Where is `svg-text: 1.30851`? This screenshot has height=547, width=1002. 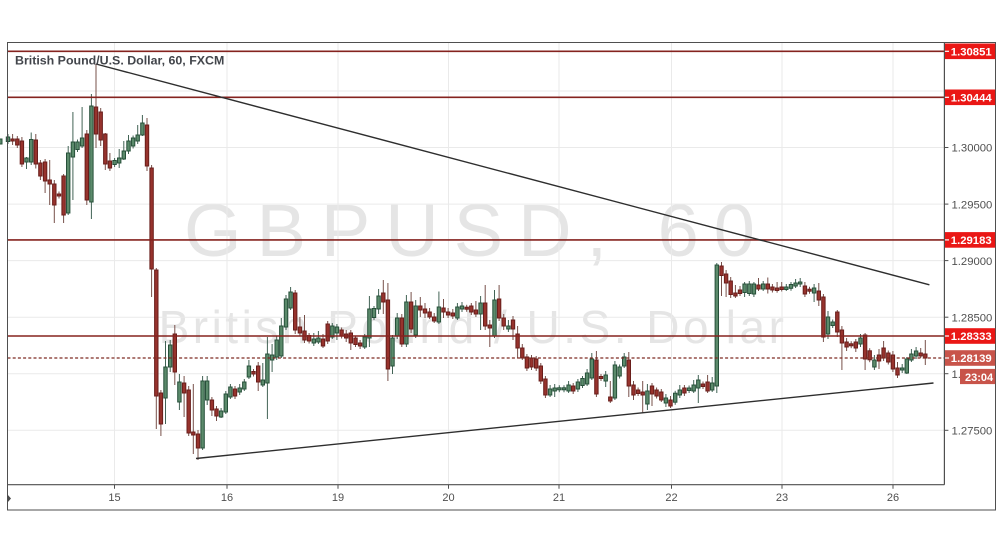
svg-text: 1.30851 is located at coordinates (971, 53).